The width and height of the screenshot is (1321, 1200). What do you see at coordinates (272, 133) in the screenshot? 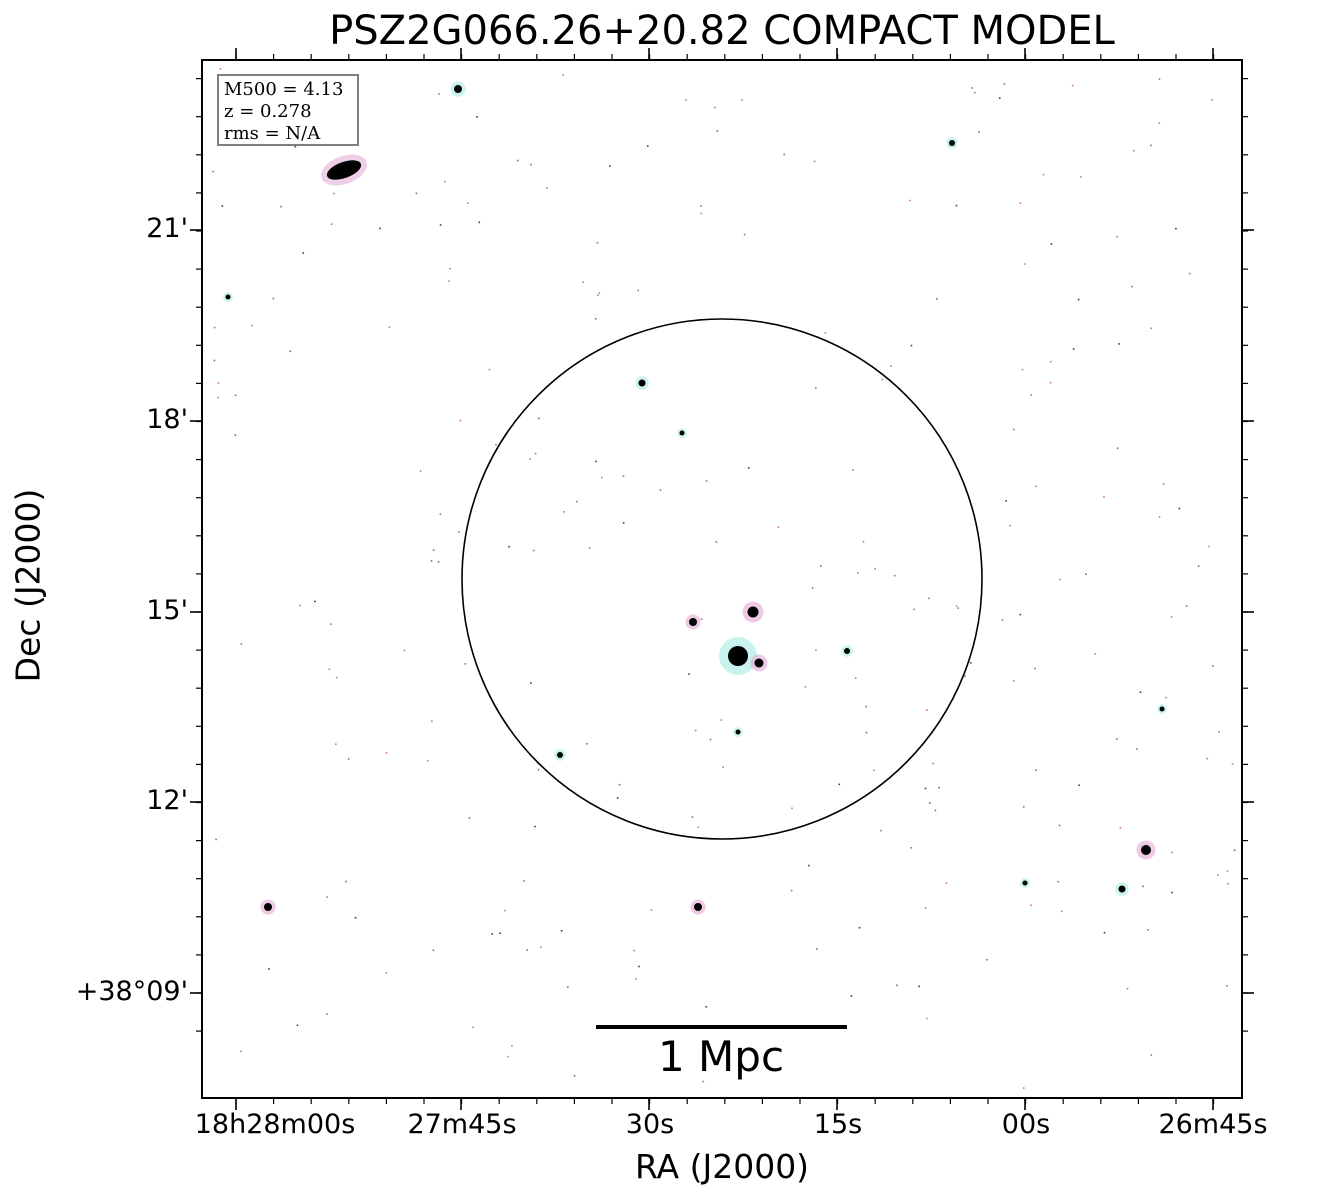
I see `rms-text: rms = N/A` at bounding box center [272, 133].